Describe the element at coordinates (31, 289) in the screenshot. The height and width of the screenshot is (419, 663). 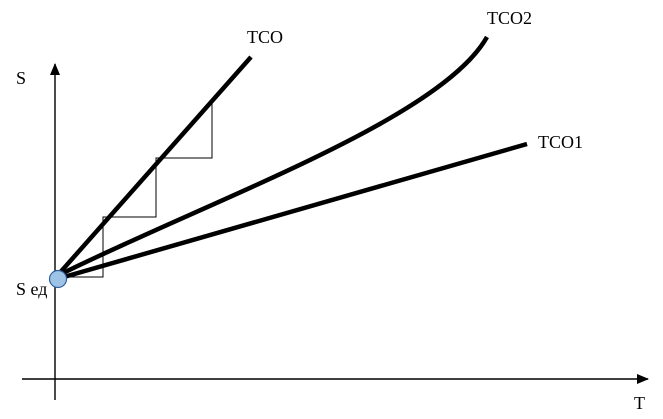
I see `origin-label: S ед` at that location.